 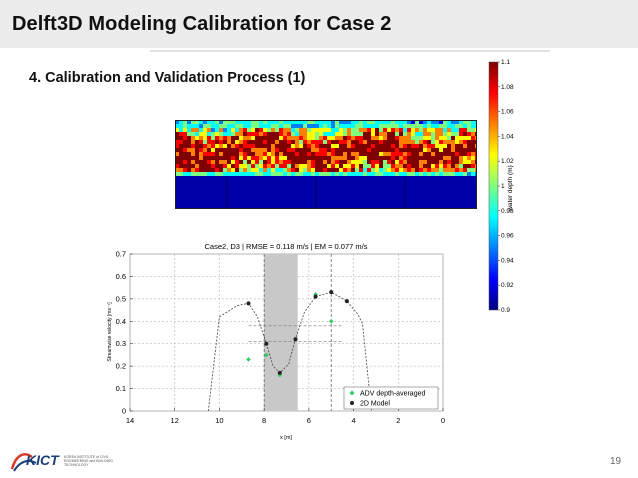 I want to click on y-tick-label: 0.3, so click(x=121, y=343).